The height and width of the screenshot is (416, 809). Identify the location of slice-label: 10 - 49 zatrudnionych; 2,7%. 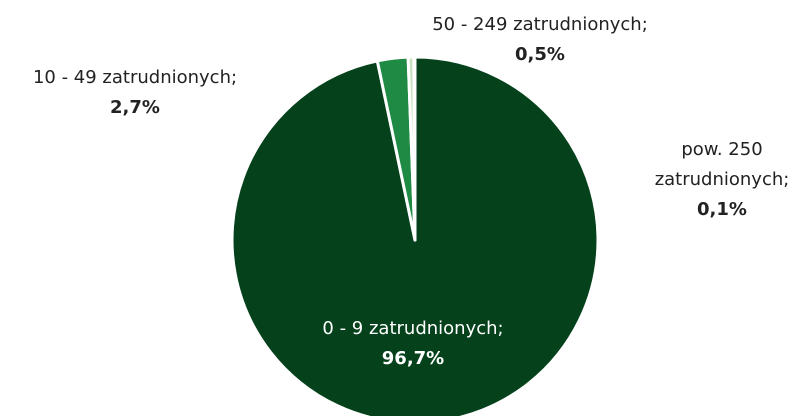
(137, 93).